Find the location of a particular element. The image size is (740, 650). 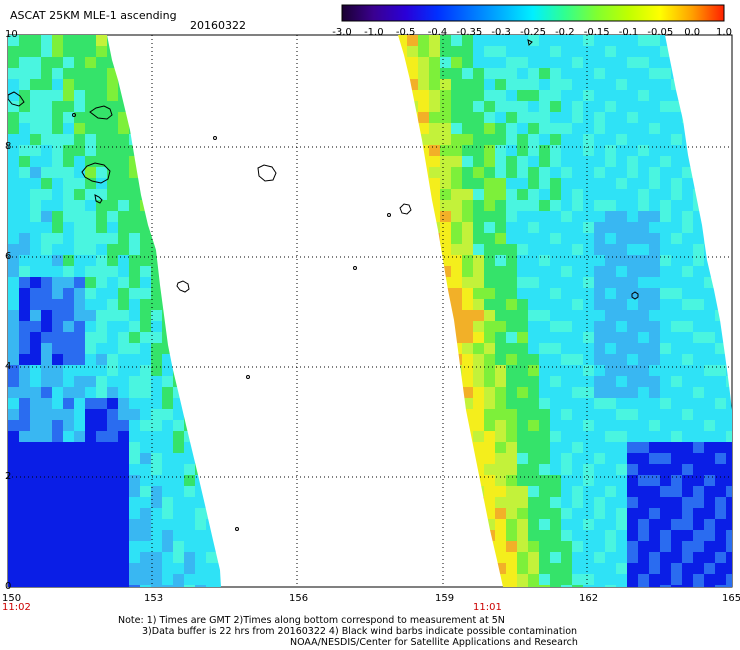

colorbar-label: -0.4 is located at coordinates (438, 32).